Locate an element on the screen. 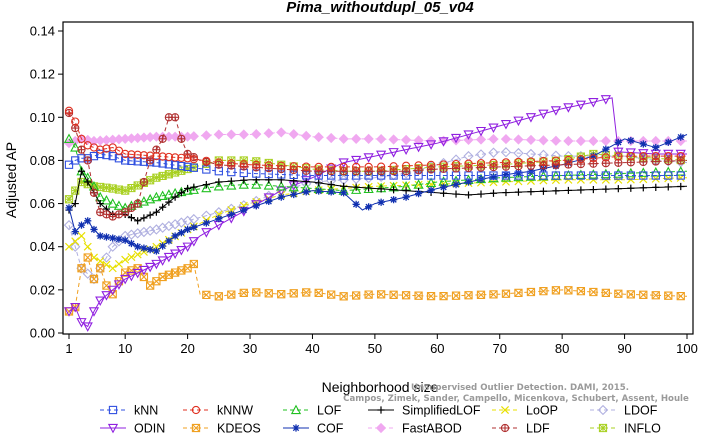 This screenshot has width=702, height=434. legend-label: COF is located at coordinates (330, 428).